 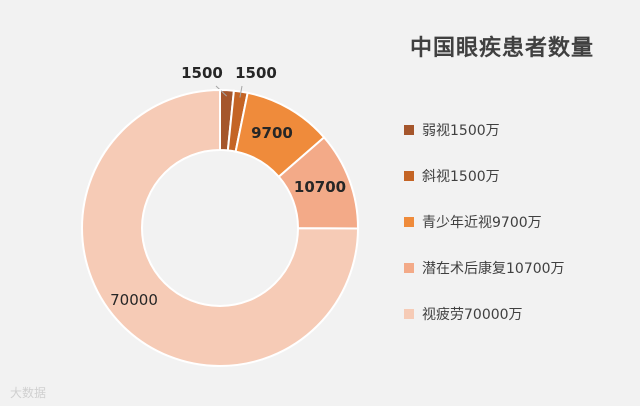 I want to click on legend-label-4: 潜在术后康复10700万, so click(x=493, y=269).